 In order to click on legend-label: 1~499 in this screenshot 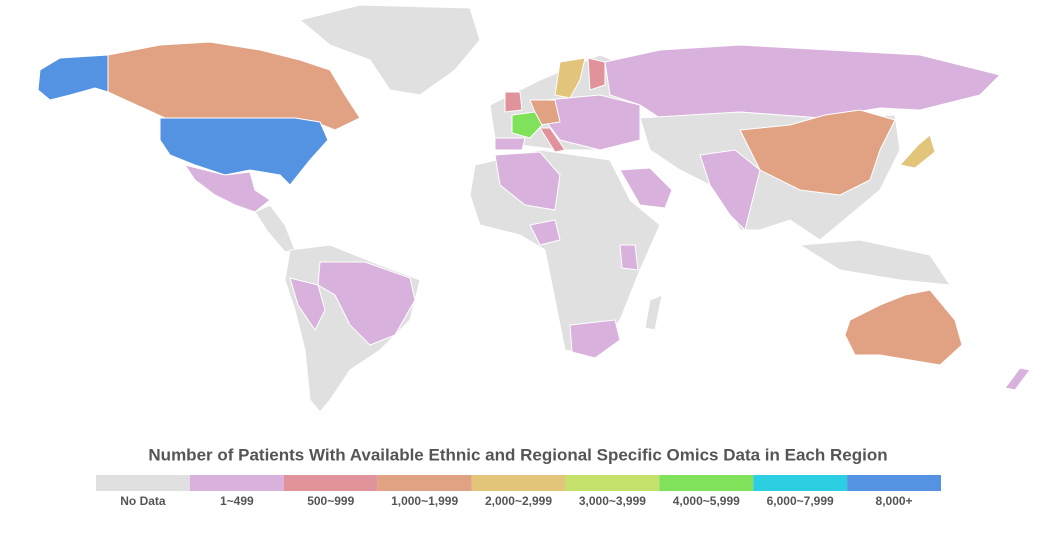, I will do `click(237, 501)`.